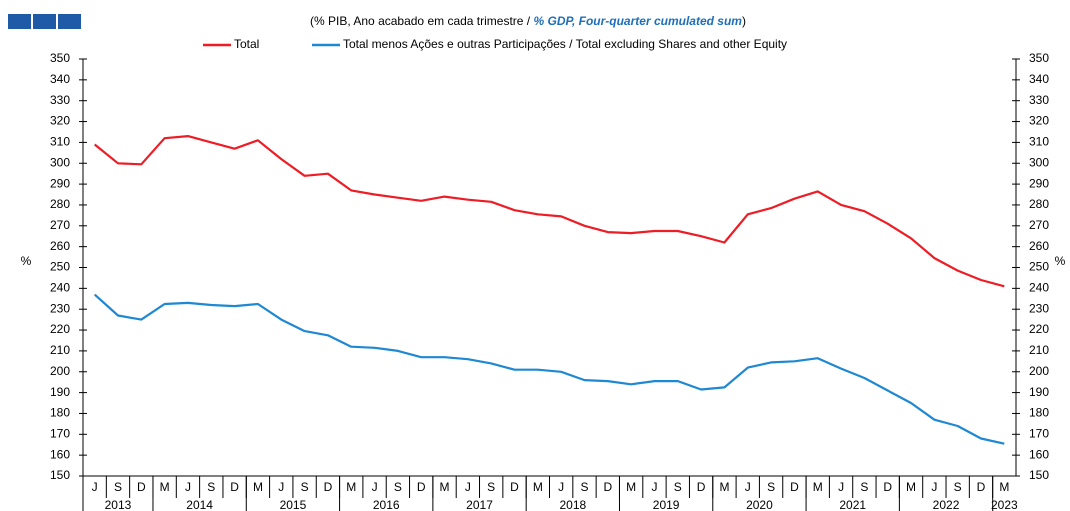 The width and height of the screenshot is (1070, 511). Describe the element at coordinates (572, 504) in the screenshot. I see `year-label: 2018` at that location.